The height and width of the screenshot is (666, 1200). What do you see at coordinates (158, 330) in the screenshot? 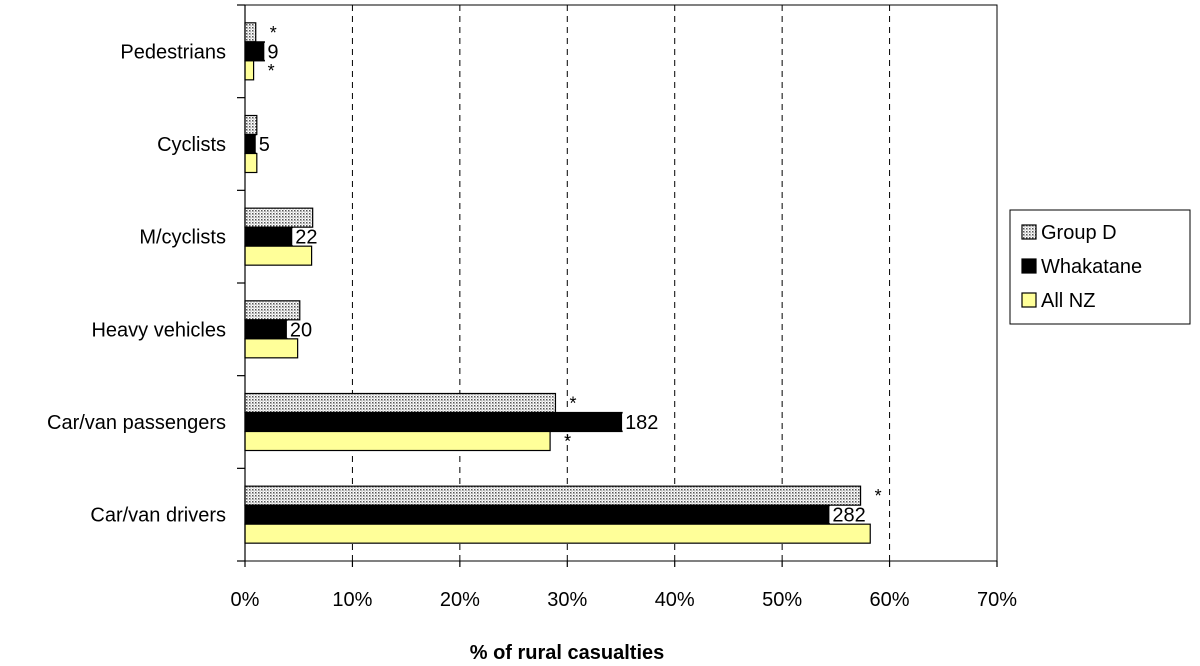
I see `category-label: Heavy vehicles` at bounding box center [158, 330].